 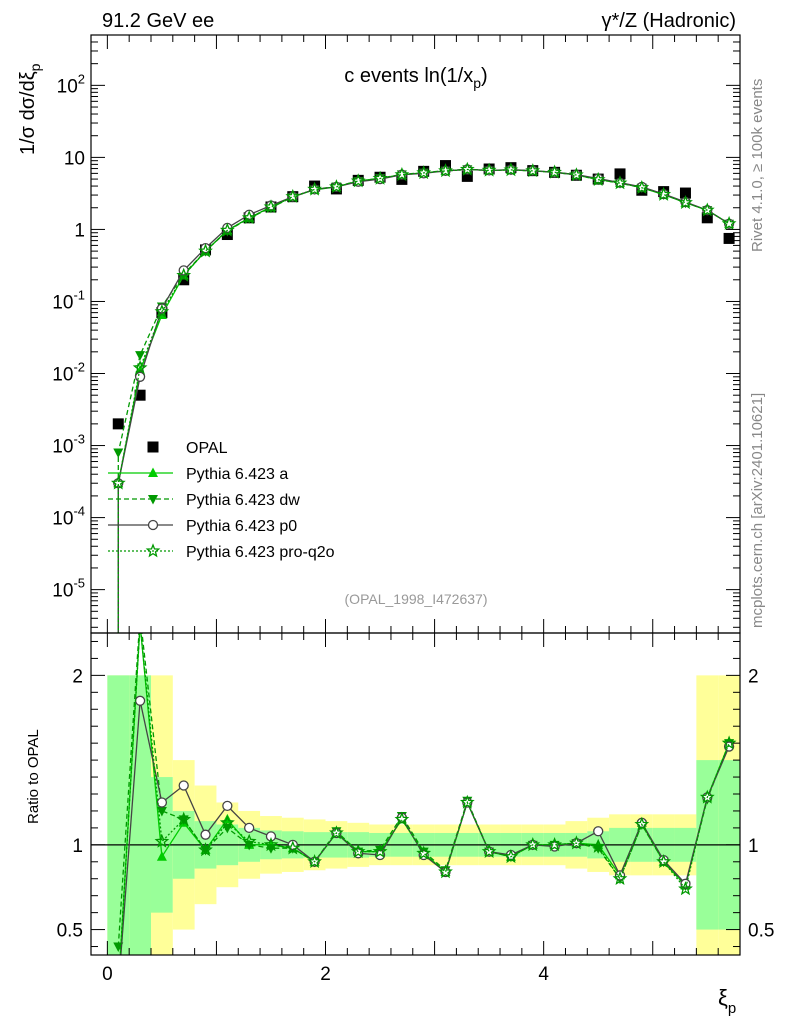 What do you see at coordinates (408, 76) in the screenshot?
I see `chart-title-main: c events ln(1/x` at bounding box center [408, 76].